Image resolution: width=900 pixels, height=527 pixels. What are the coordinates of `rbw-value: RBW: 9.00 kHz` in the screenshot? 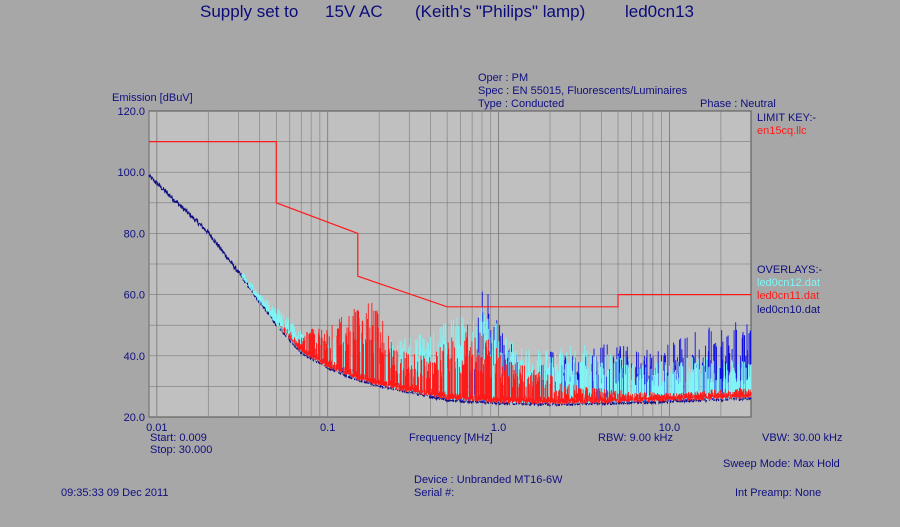 It's located at (635, 438).